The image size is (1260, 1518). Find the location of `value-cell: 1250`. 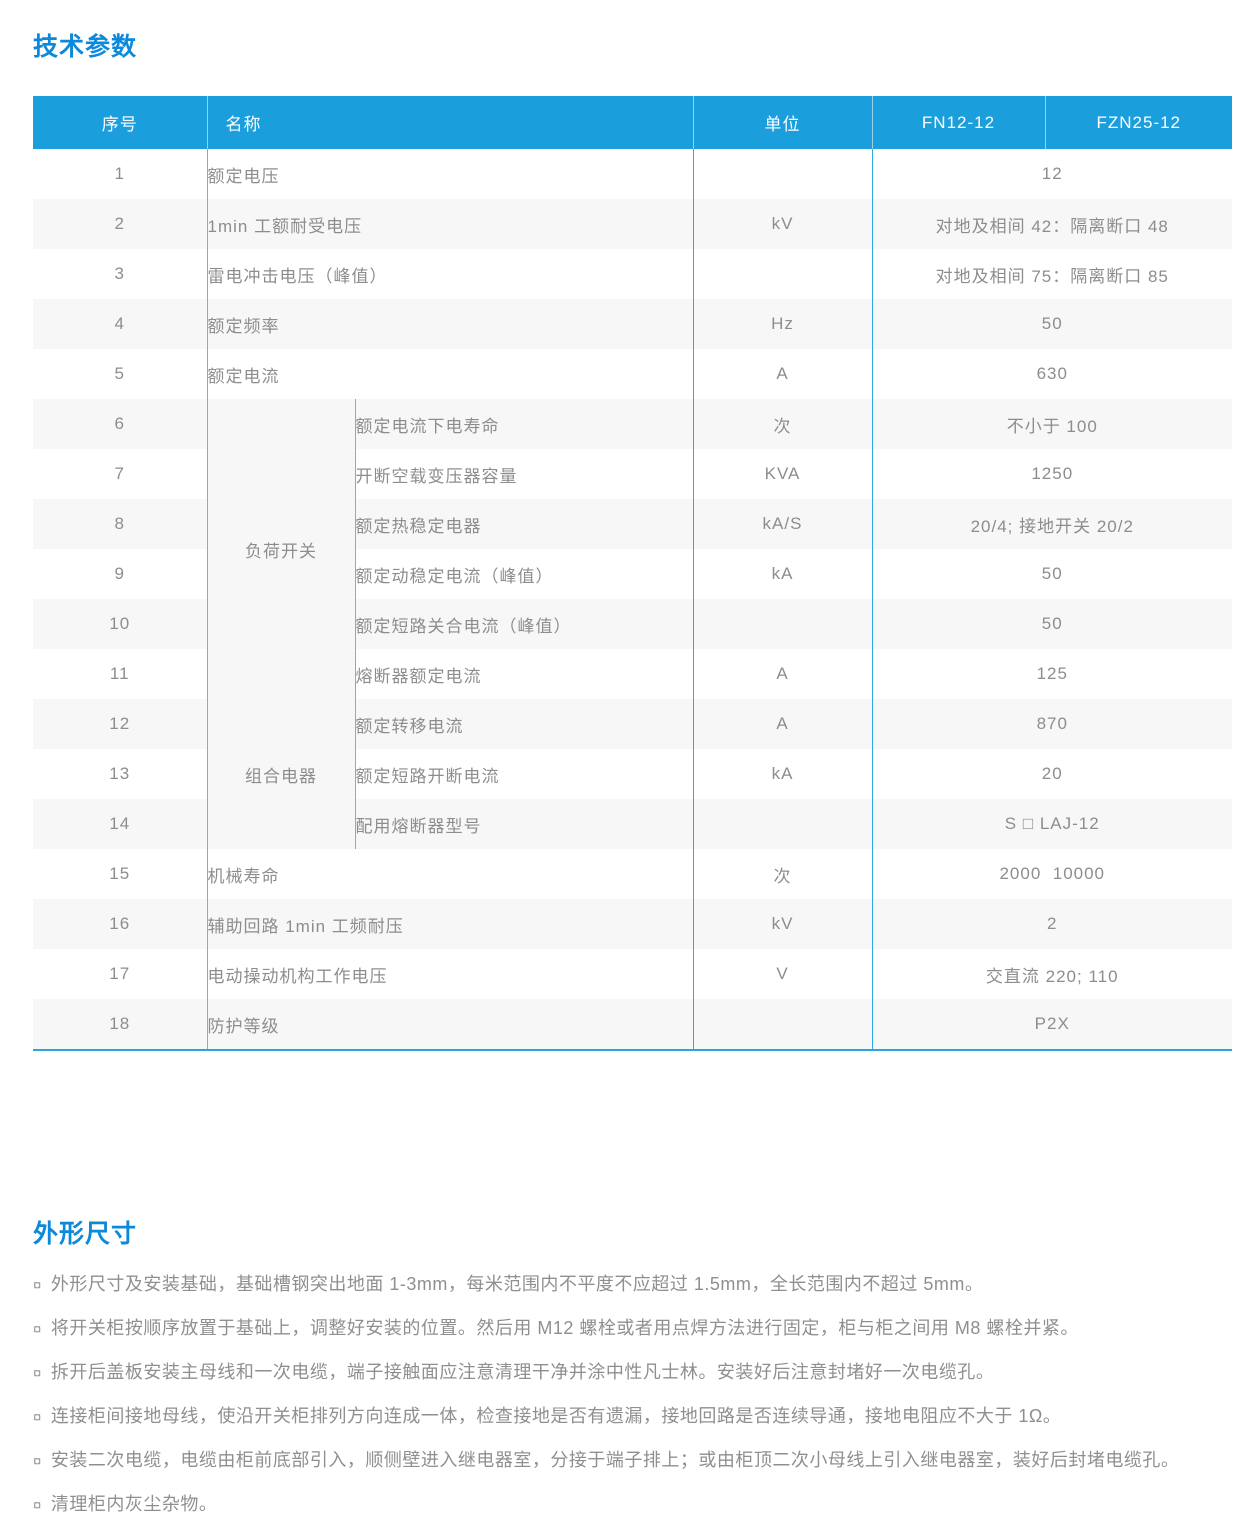

value-cell: 1250 is located at coordinates (1052, 474).